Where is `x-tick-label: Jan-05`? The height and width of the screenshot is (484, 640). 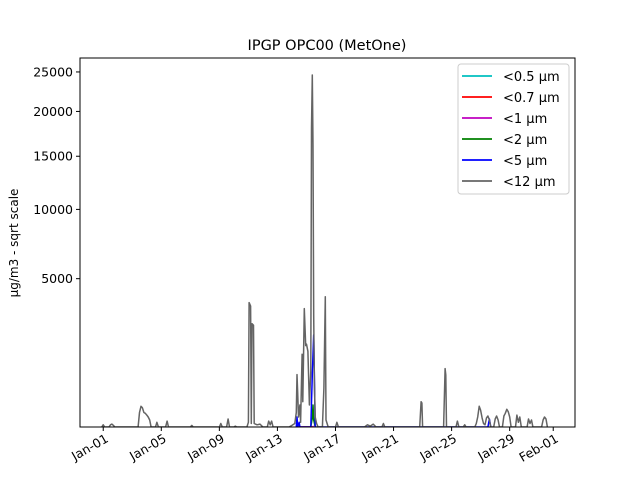 x-tick-label: Jan-05 is located at coordinates (147, 447).